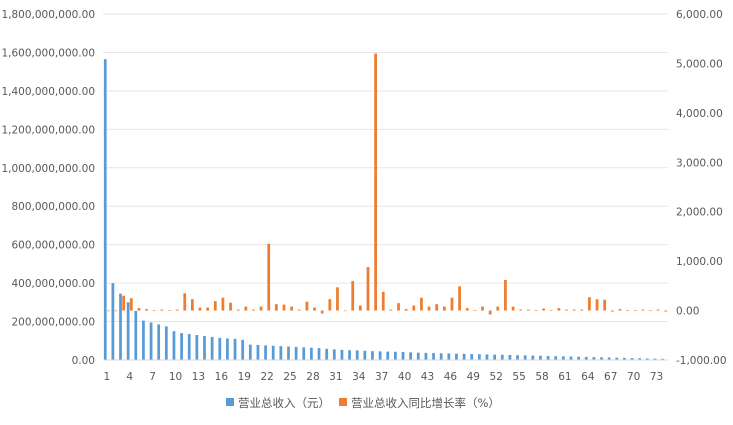  What do you see at coordinates (699, 64) in the screenshot?
I see `right-y-tick-label: 5,000.00` at bounding box center [699, 64].